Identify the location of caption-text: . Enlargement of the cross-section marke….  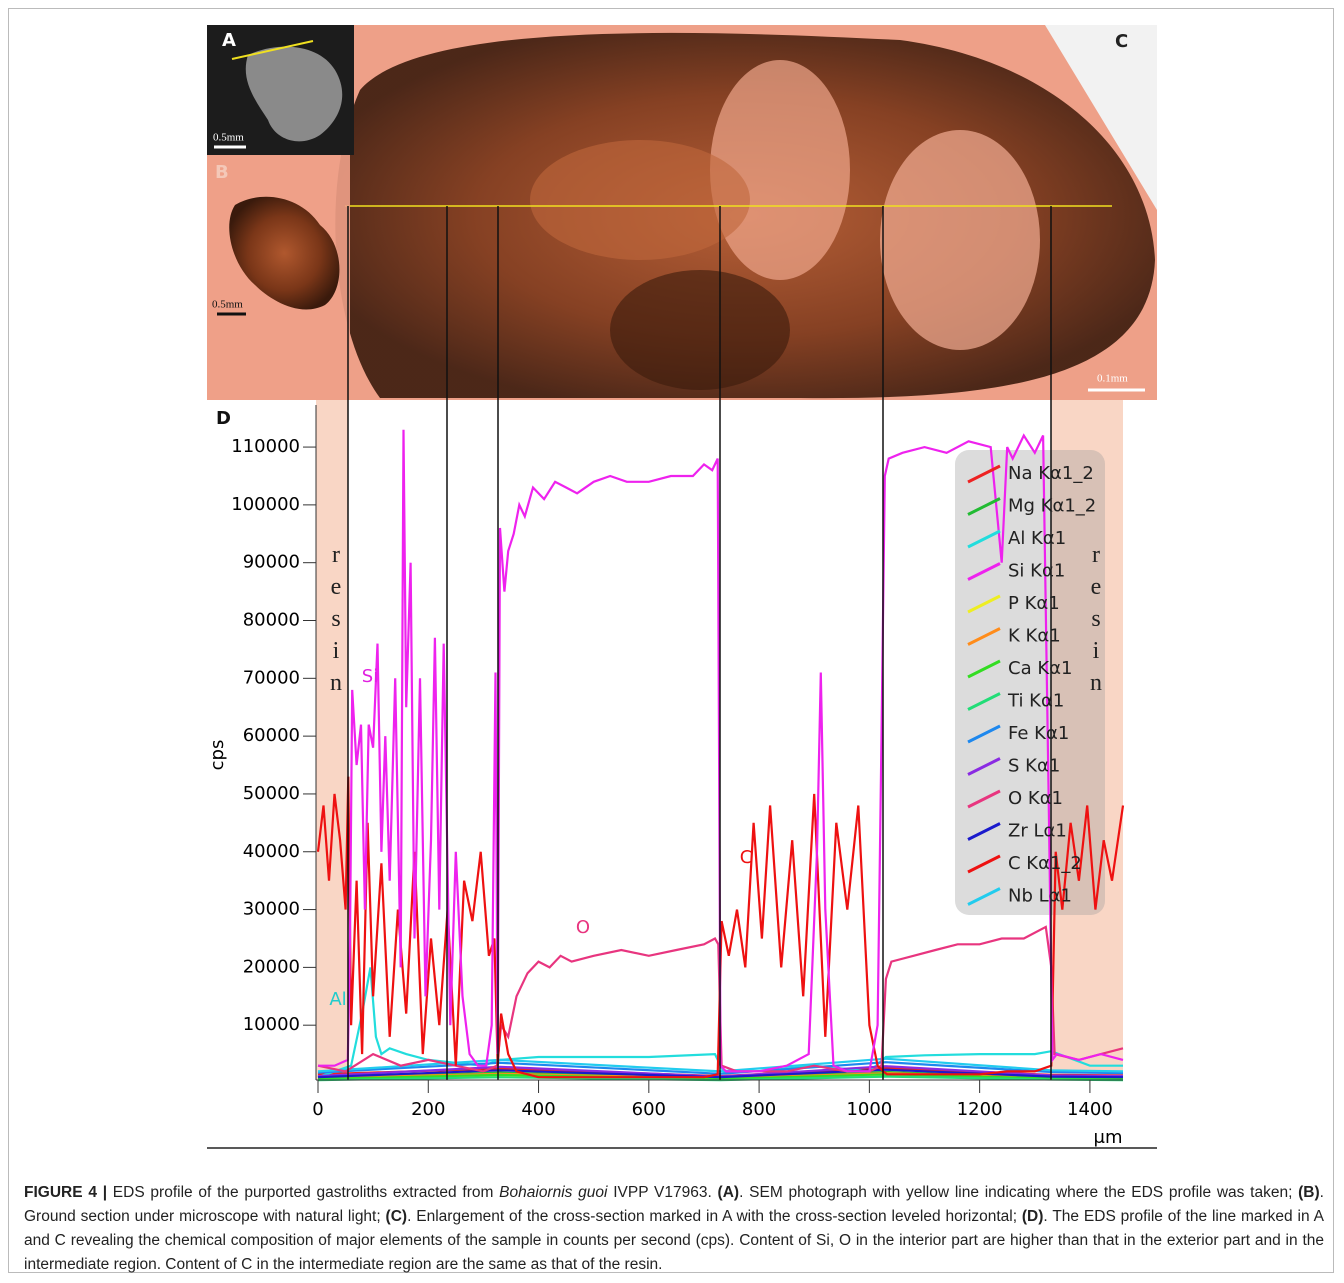
(714, 1216).